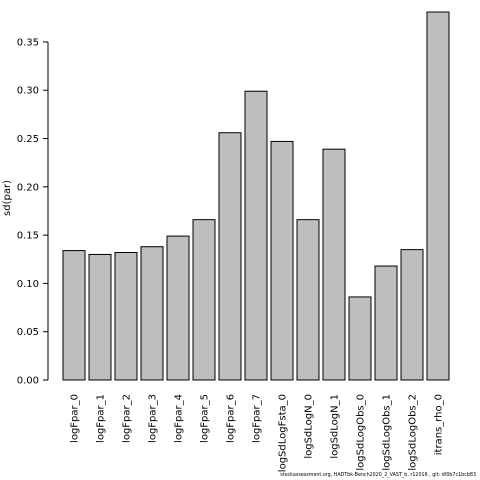 The height and width of the screenshot is (480, 480). What do you see at coordinates (179, 418) in the screenshot?
I see `x-tick-label-logFpar_4: logFpar_4` at bounding box center [179, 418].